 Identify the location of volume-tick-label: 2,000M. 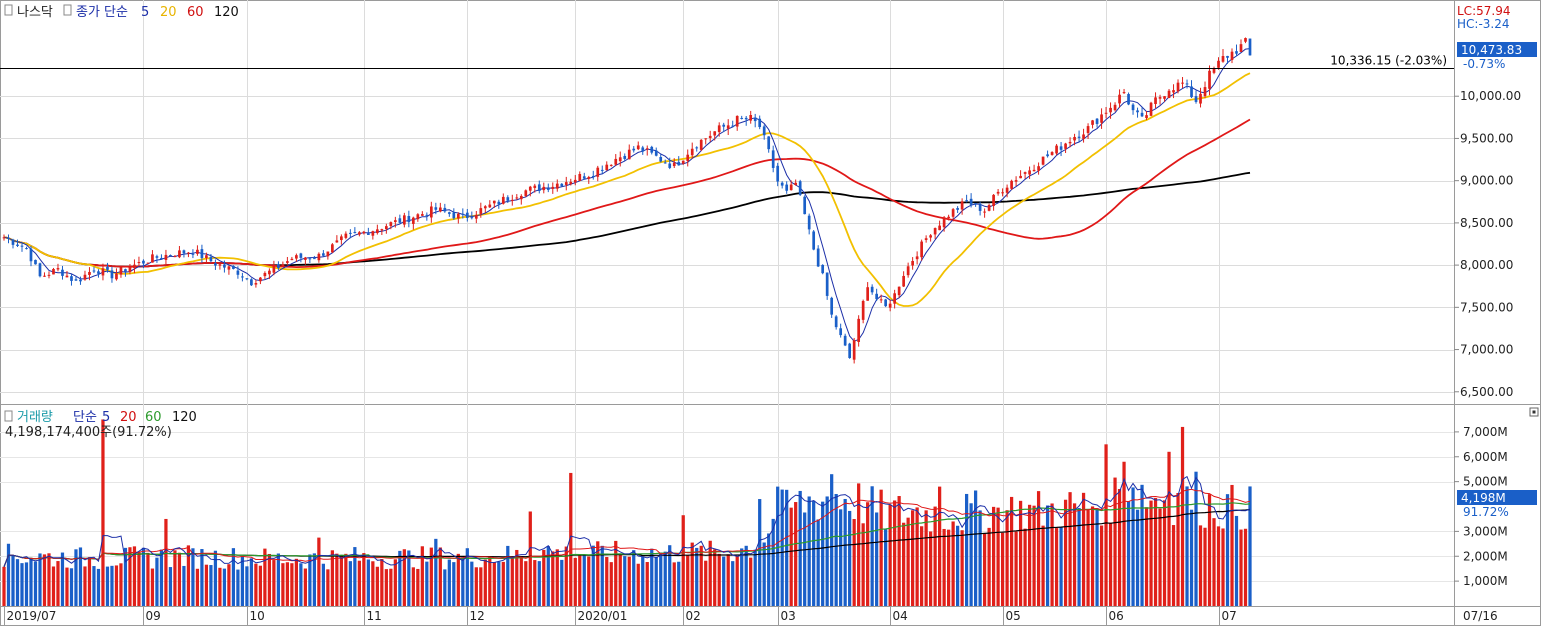
(1485, 556).